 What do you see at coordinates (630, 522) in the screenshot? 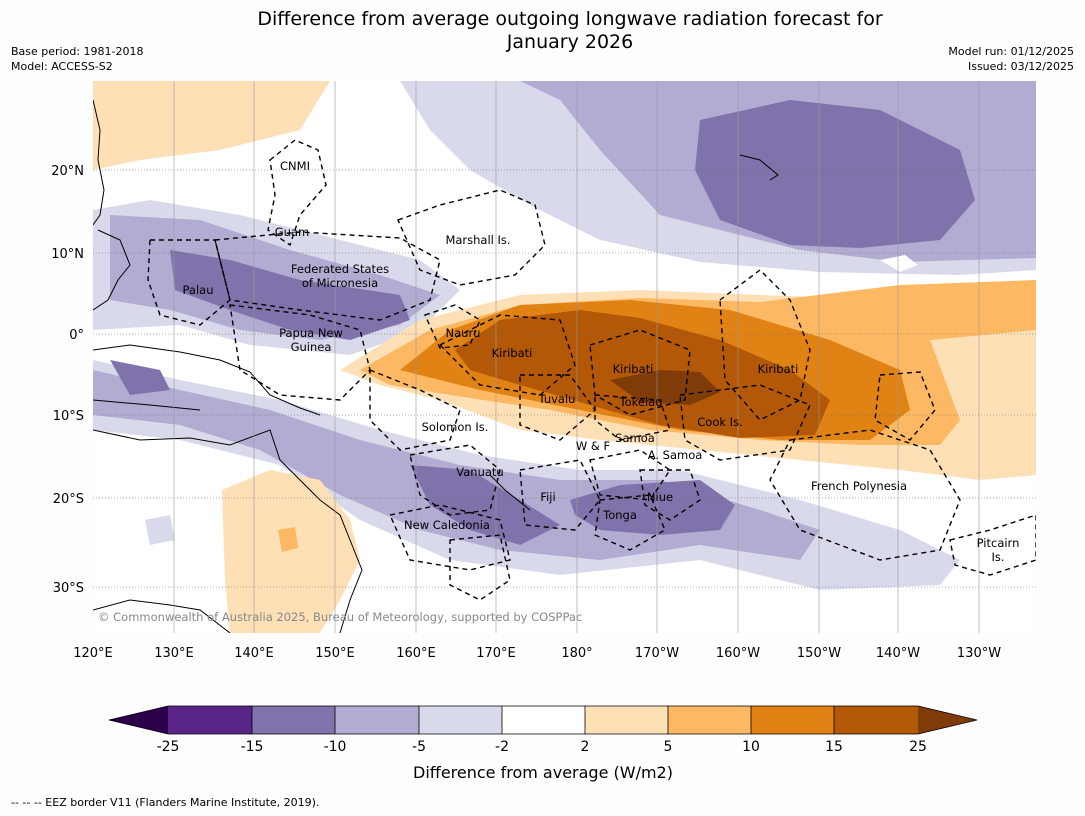
I see `eez-tonga` at bounding box center [630, 522].